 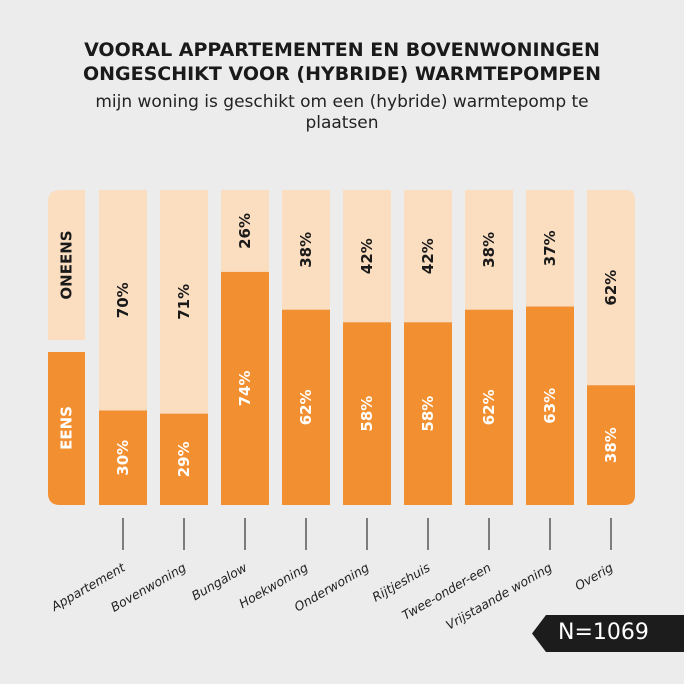 I want to click on sample-size-badge: N=1069, so click(x=608, y=633).